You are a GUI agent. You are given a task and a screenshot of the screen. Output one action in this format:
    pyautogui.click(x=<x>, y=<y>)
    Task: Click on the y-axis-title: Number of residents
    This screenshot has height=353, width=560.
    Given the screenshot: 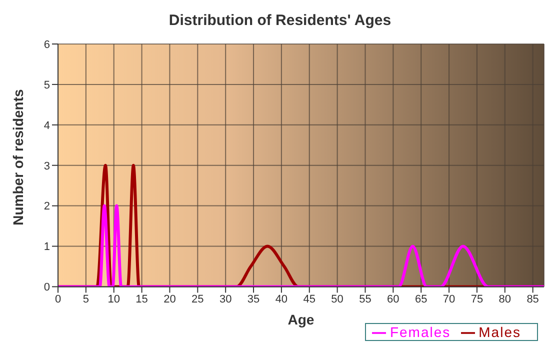 What is the action you would take?
    pyautogui.click(x=18, y=157)
    